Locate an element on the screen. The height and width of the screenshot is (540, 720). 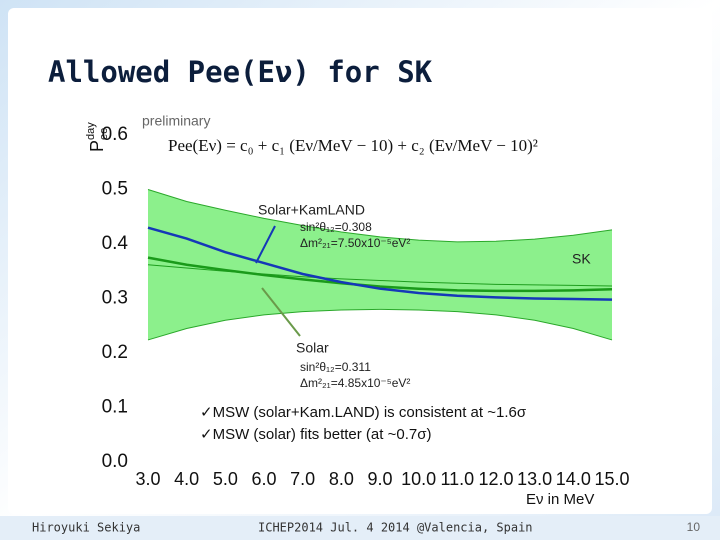
x-tick-label: 9.0 is located at coordinates (379, 479).